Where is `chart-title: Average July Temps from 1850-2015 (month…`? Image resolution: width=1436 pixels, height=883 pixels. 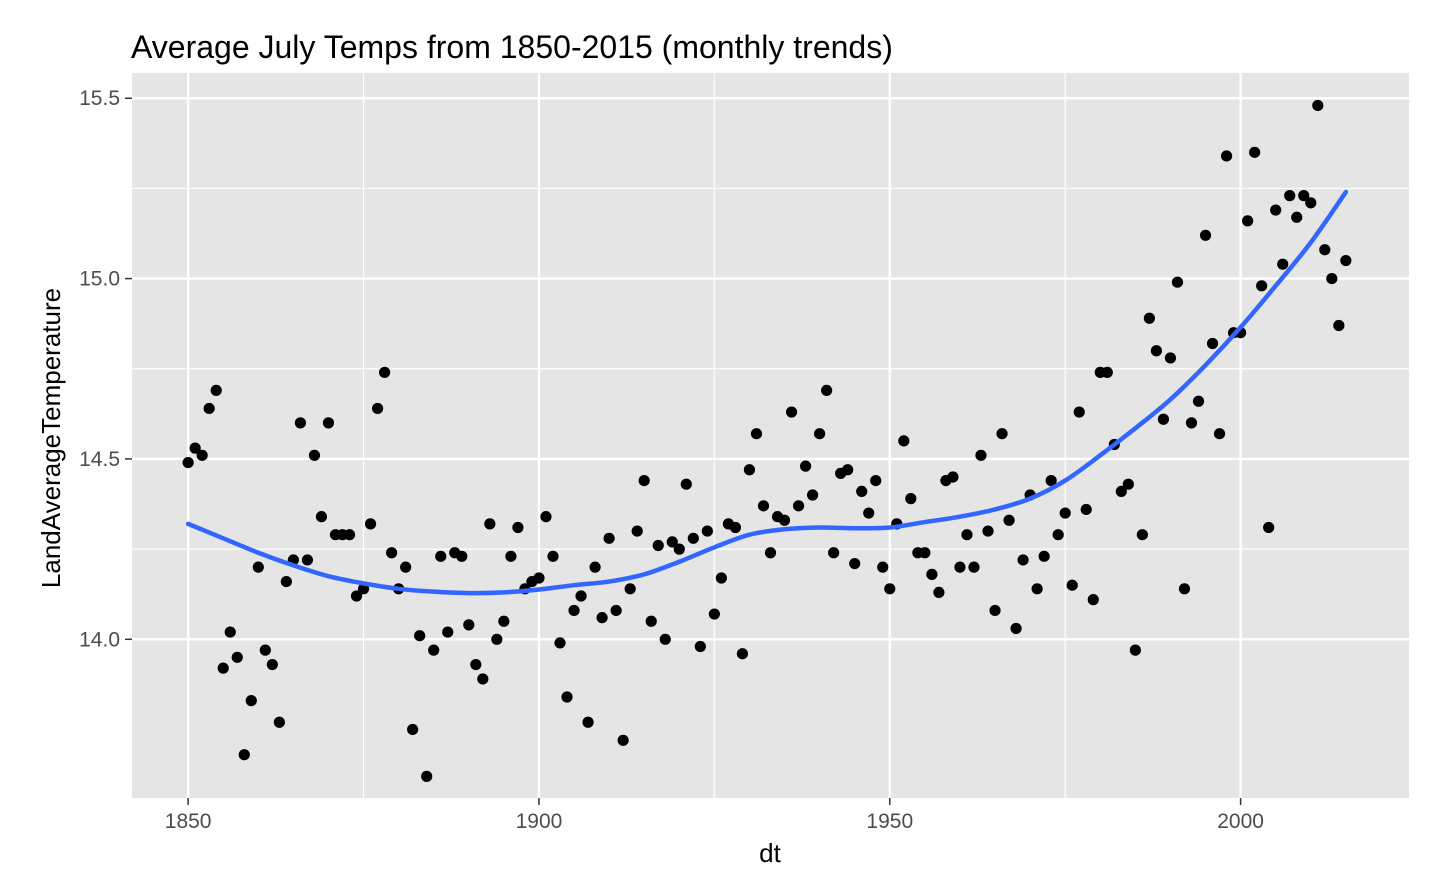
chart-title: Average July Temps from 1850-2015 (month… is located at coordinates (512, 47).